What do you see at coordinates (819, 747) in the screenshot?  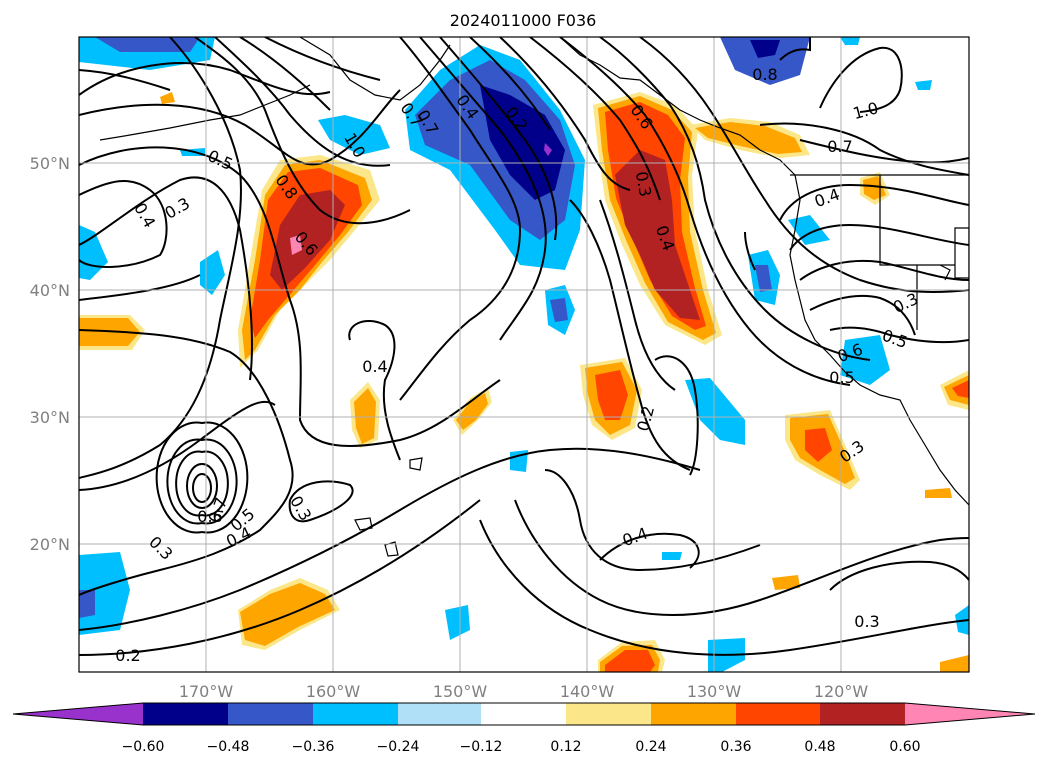 I see `colorbar-tick-label: 0.48` at bounding box center [819, 747].